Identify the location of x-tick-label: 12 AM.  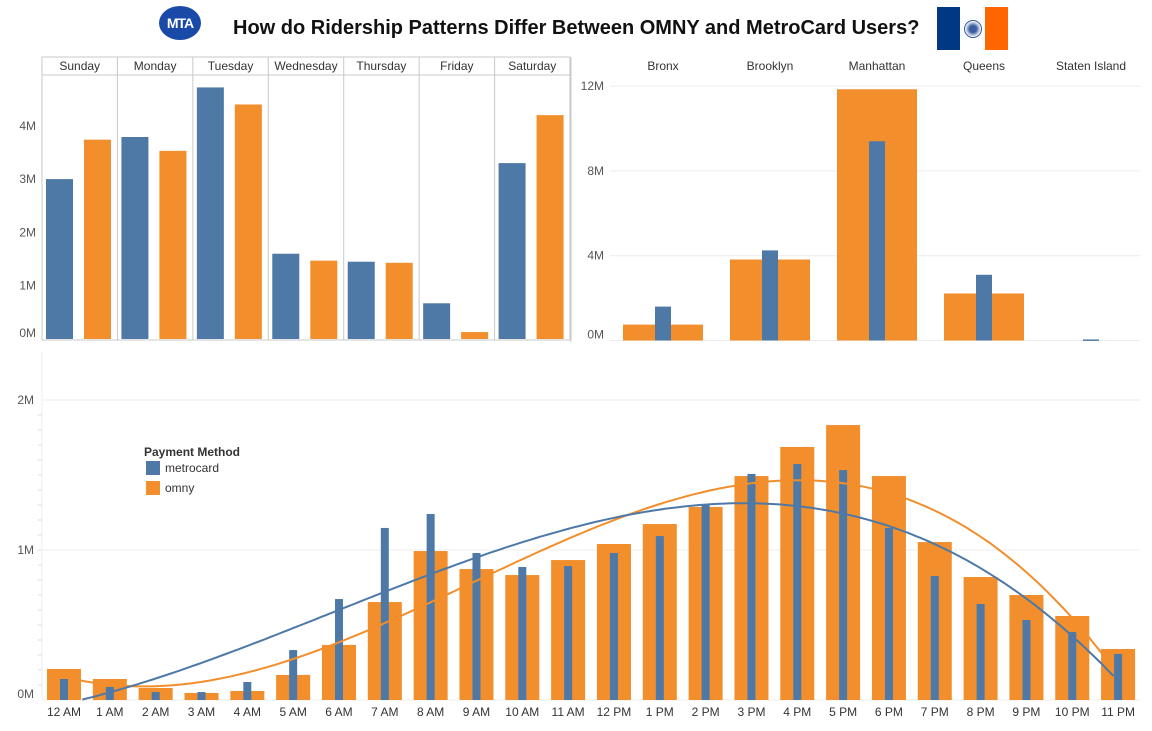
(64, 712).